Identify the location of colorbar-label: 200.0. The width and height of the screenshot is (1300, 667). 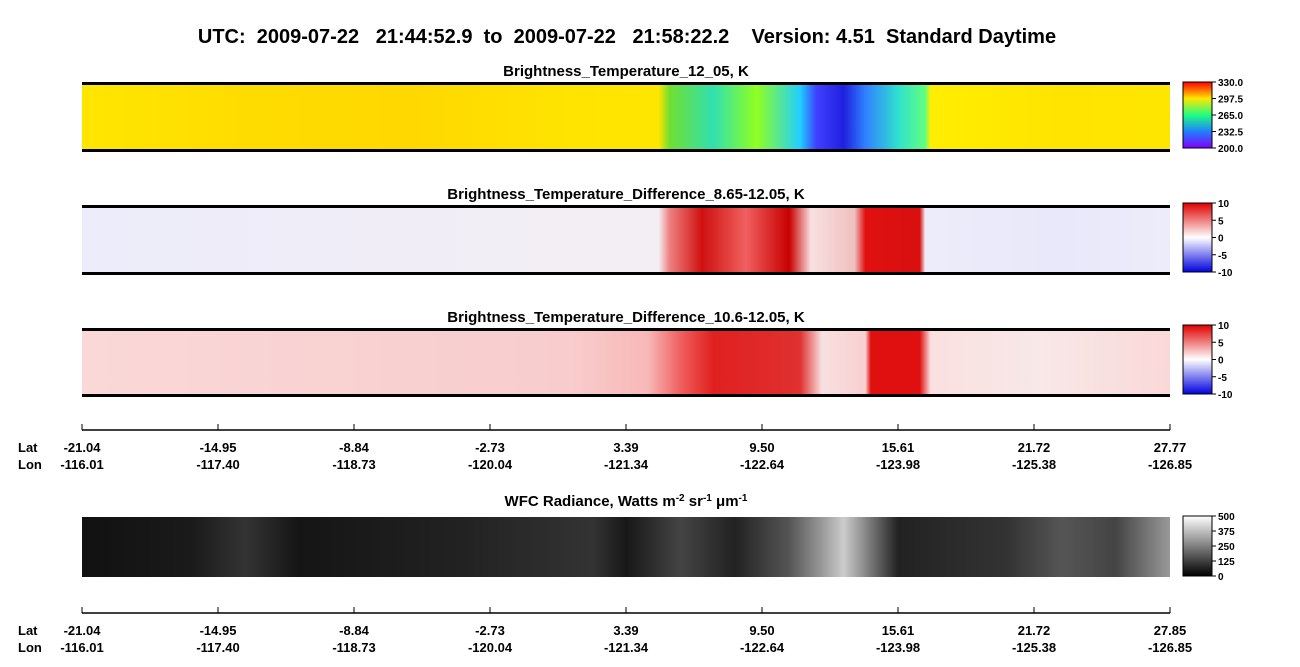
(1230, 149).